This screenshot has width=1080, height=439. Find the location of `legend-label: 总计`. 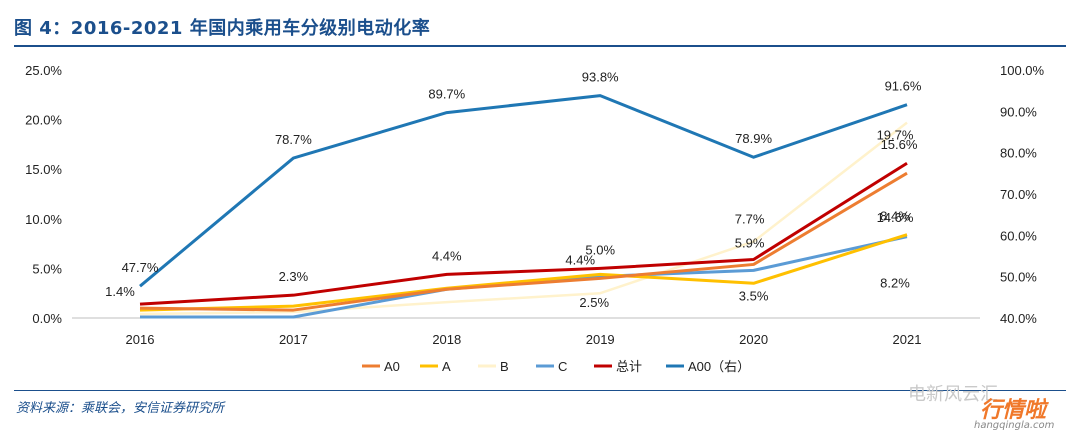

legend-label: 总计 is located at coordinates (629, 366).